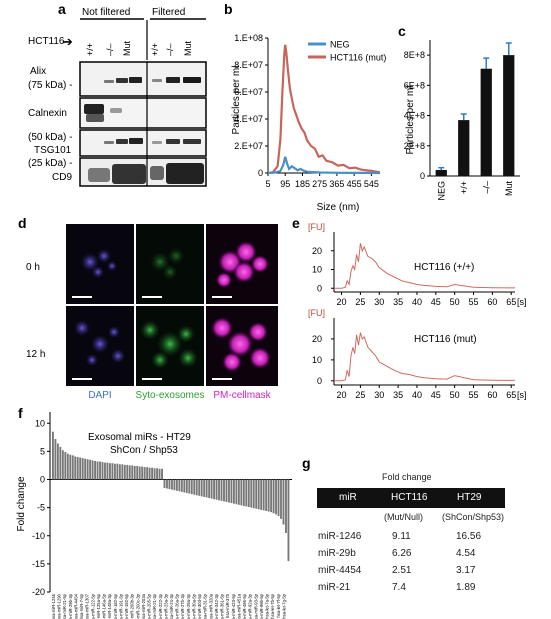  What do you see at coordinates (193, 606) in the screenshot?
I see `tick-label-mirna: hsa-miR-30a-5p` at bounding box center [193, 606].